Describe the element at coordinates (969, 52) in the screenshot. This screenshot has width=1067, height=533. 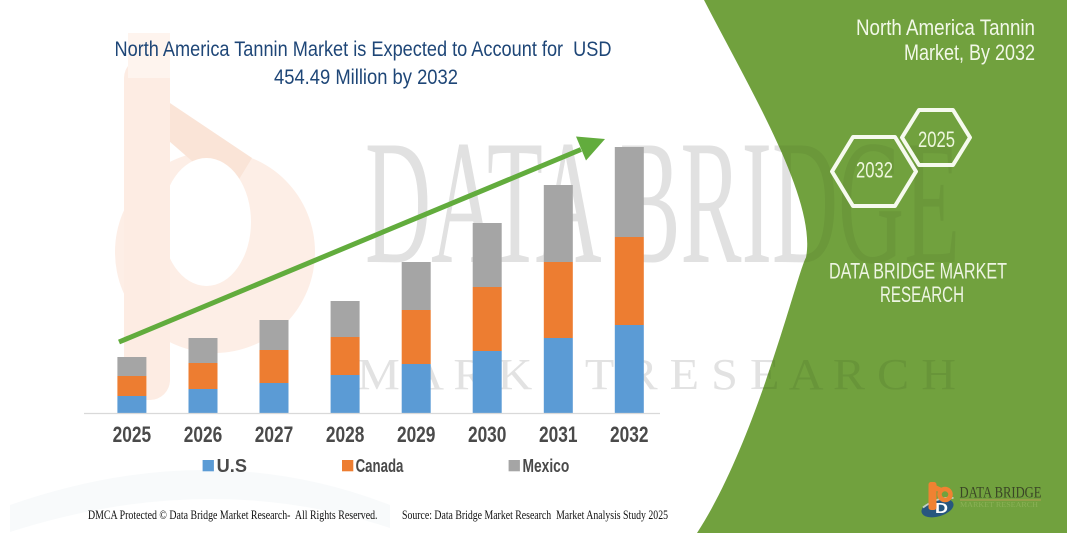
I see `svg-text: Market, By 2032` at that location.